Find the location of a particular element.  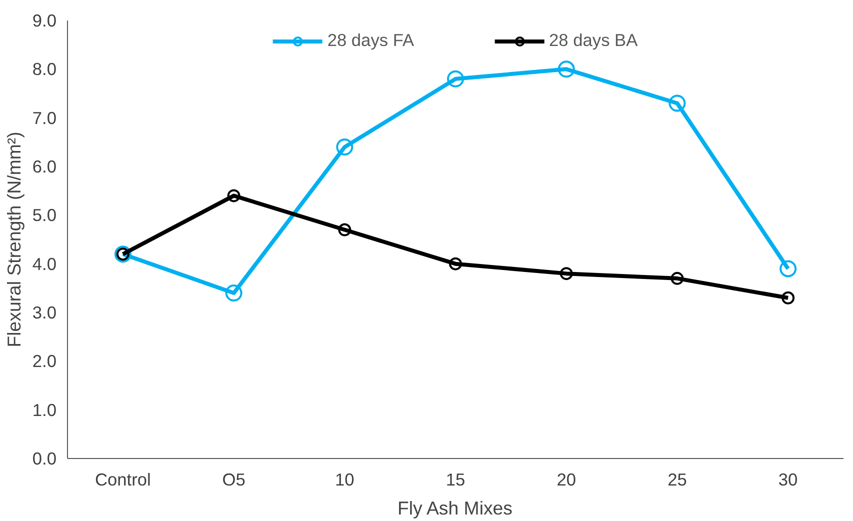

x-tick-label: 20 is located at coordinates (566, 480).